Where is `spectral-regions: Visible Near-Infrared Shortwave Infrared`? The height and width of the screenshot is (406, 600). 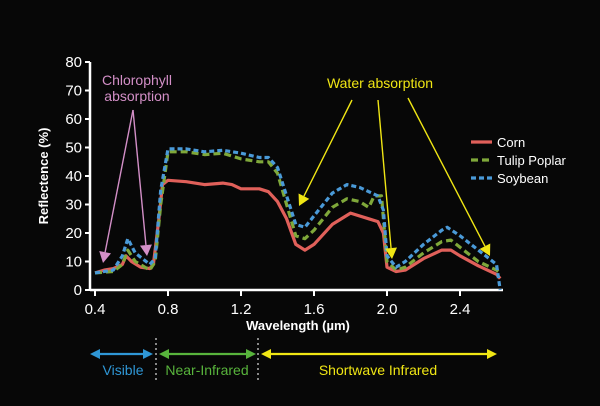 spectral-regions: Visible Near-Infrared Shortwave Infrared is located at coordinates (293, 360).